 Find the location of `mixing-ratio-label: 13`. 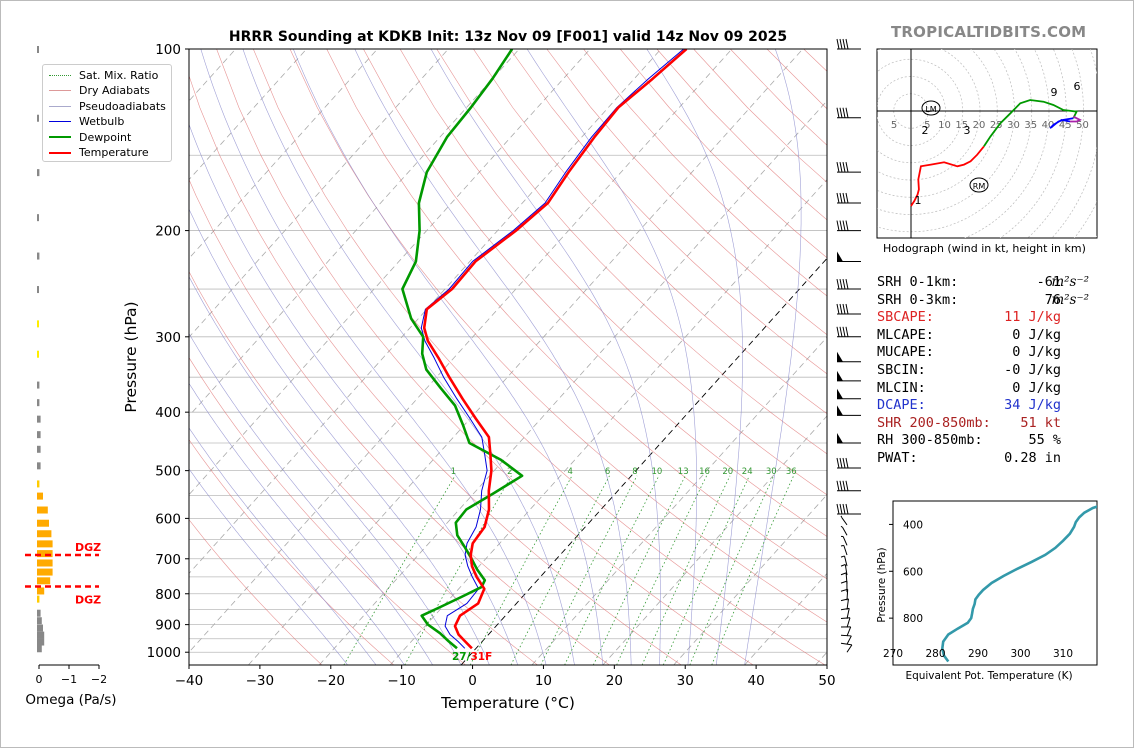

mixing-ratio-label: 13 is located at coordinates (683, 472).